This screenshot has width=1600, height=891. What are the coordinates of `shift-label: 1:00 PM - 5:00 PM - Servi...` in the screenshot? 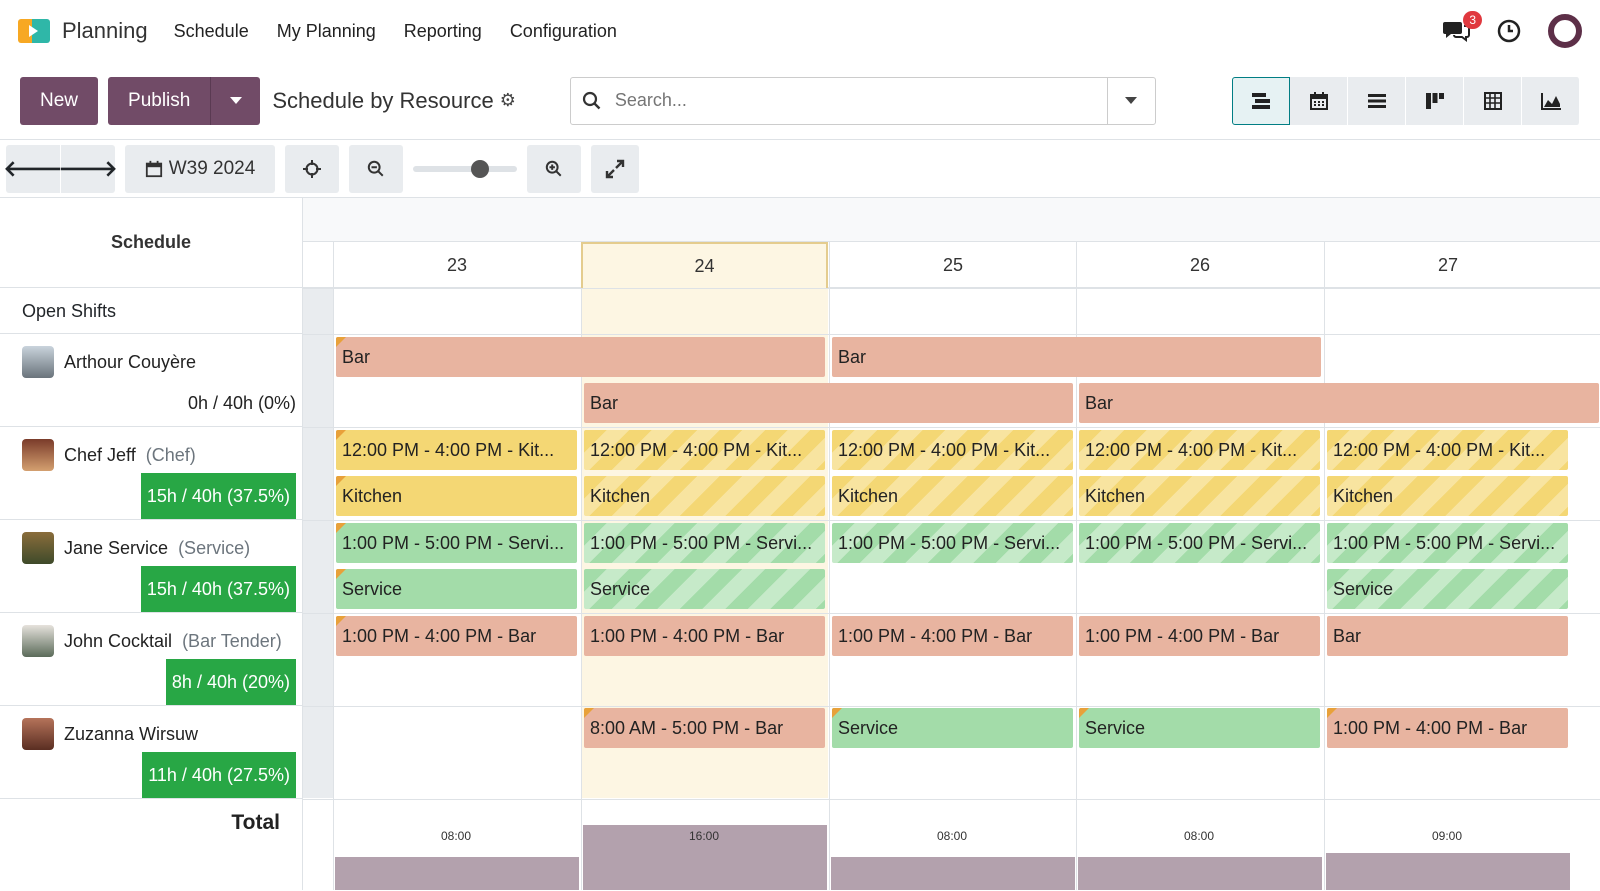 It's located at (453, 542).